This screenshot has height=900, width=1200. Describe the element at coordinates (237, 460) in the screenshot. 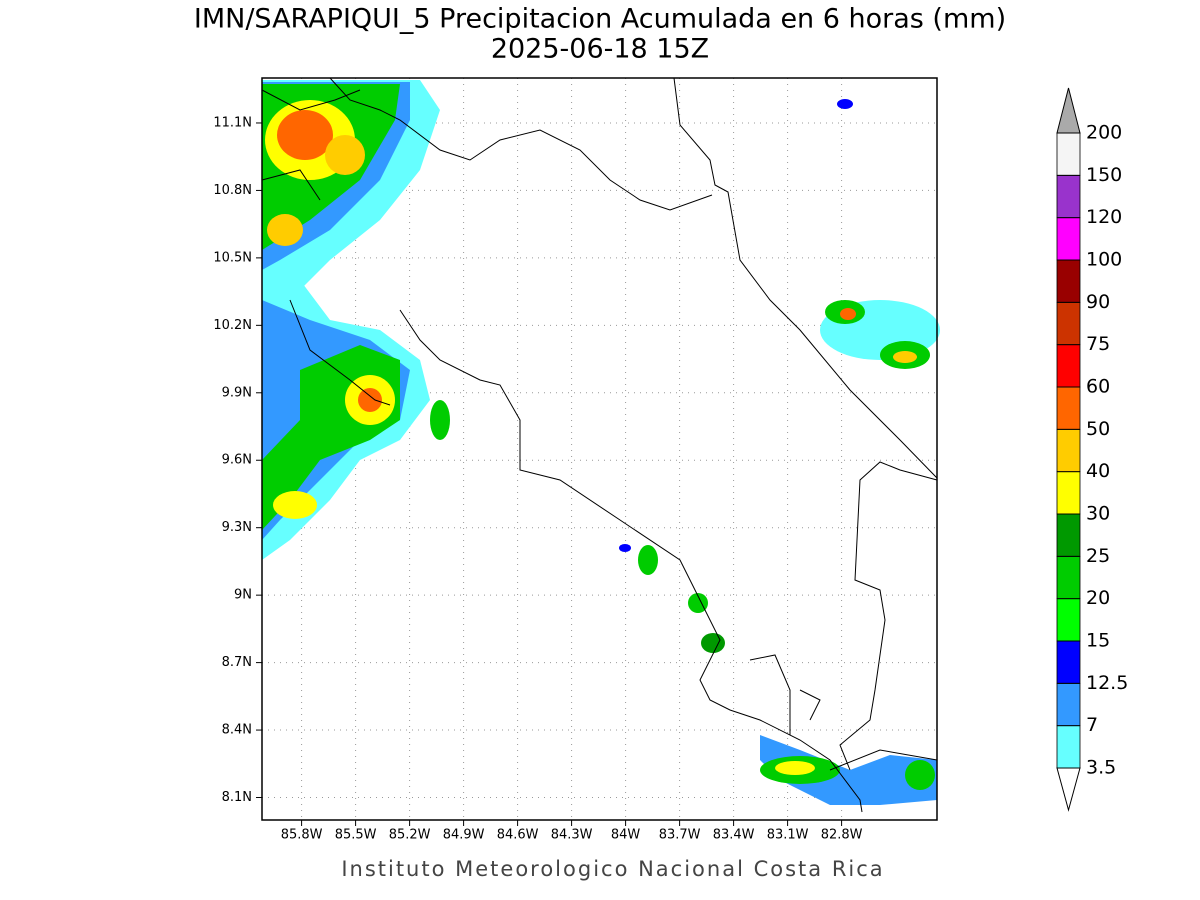

I see `y-tick-label: 9.6N` at that location.